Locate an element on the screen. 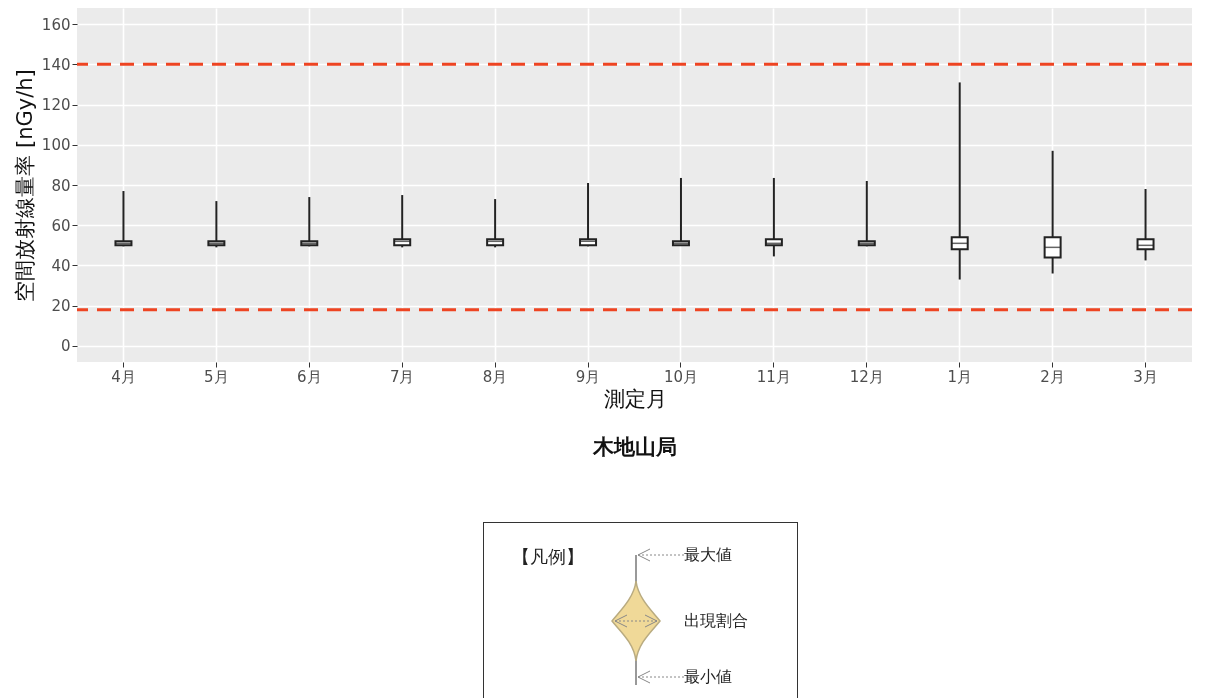 This screenshot has height=698, width=1206. x-tick-label: 1月 is located at coordinates (959, 376).